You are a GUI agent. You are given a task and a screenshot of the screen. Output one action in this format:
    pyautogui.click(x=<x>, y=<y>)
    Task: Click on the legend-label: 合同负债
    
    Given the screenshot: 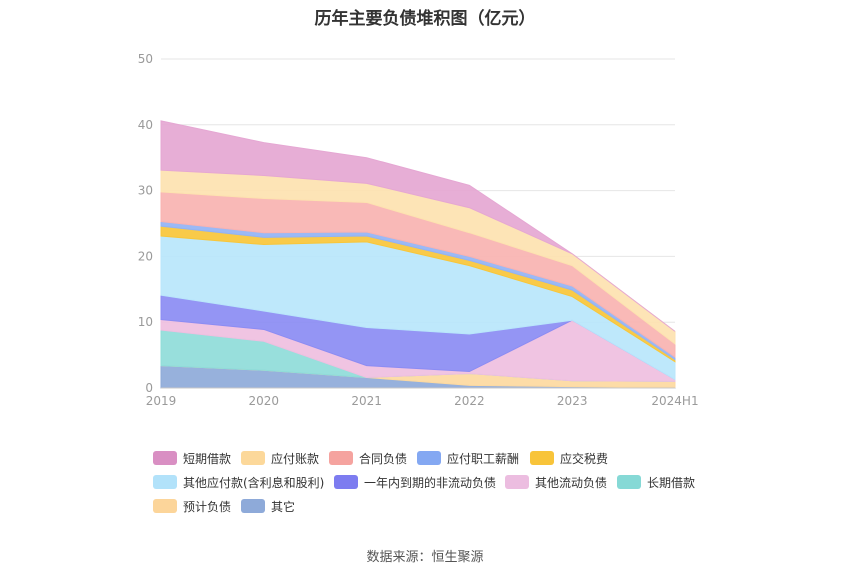 What is the action you would take?
    pyautogui.click(x=383, y=458)
    